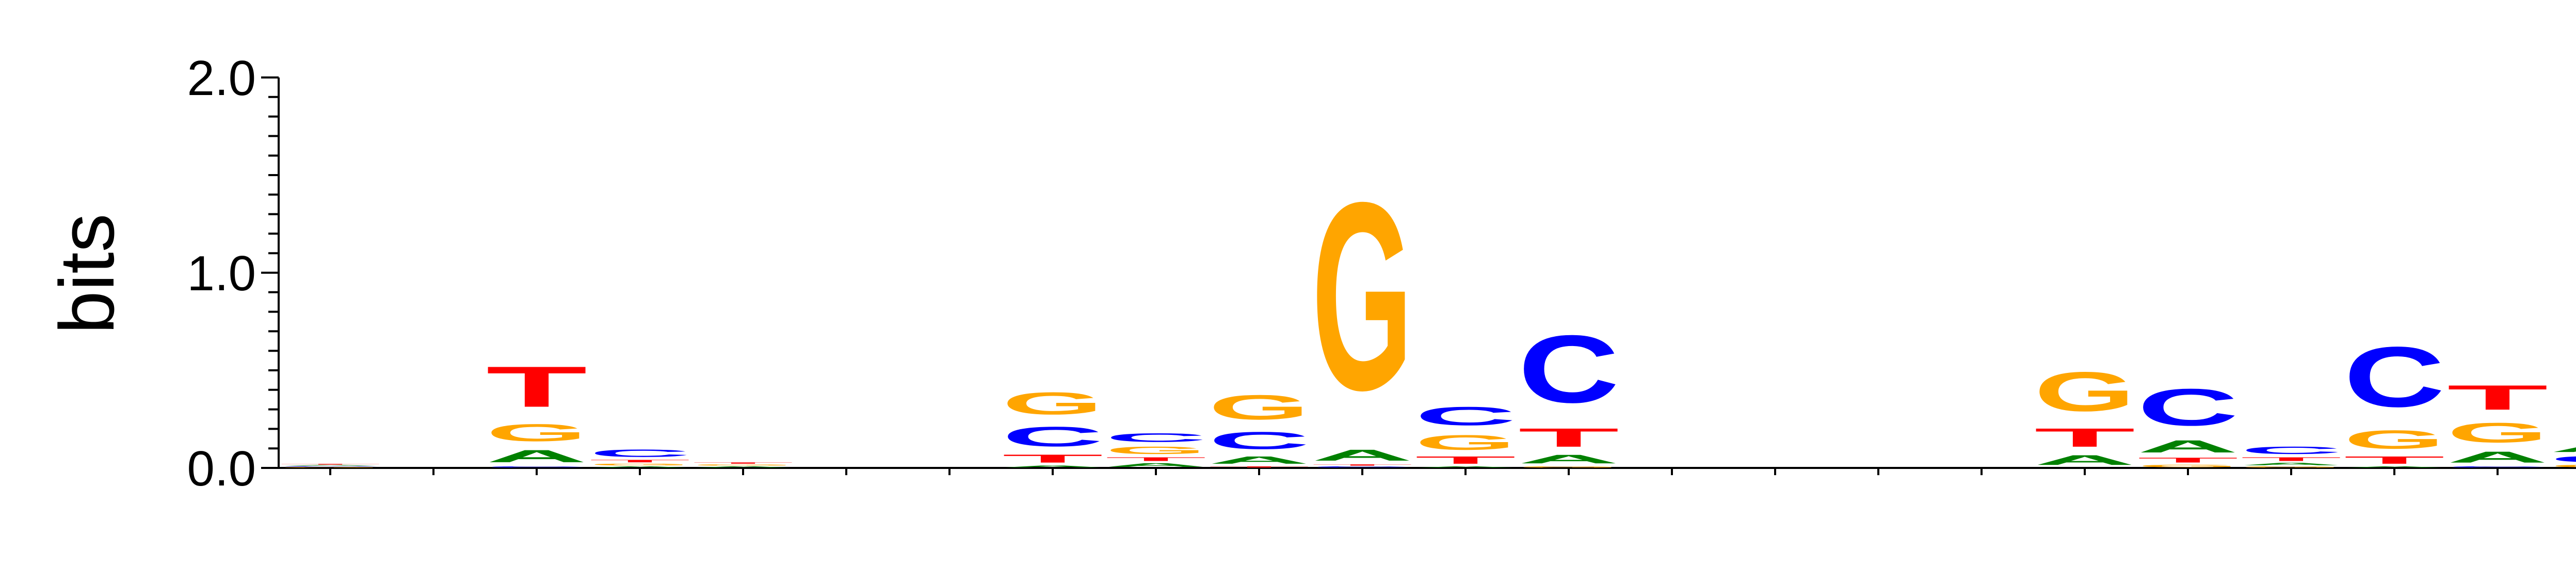  I want to click on position-stack: AGT, so click(744, 465).